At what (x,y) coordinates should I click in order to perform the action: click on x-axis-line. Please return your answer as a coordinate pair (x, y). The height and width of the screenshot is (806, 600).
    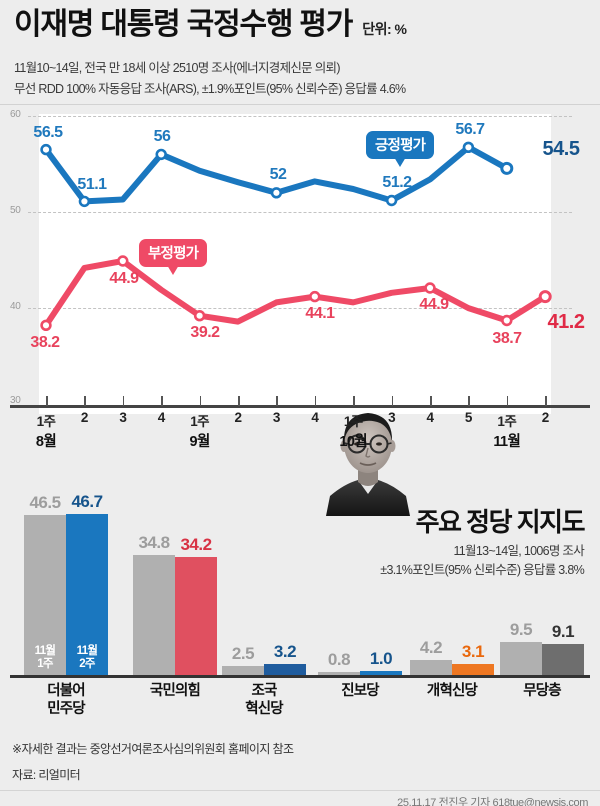
    Looking at the image, I should click on (300, 406).